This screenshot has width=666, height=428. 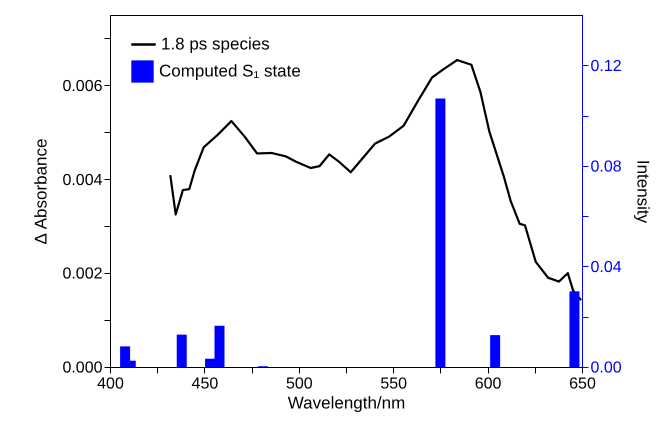 What do you see at coordinates (606, 66) in the screenshot?
I see `y2-tick-label: 0.12` at bounding box center [606, 66].